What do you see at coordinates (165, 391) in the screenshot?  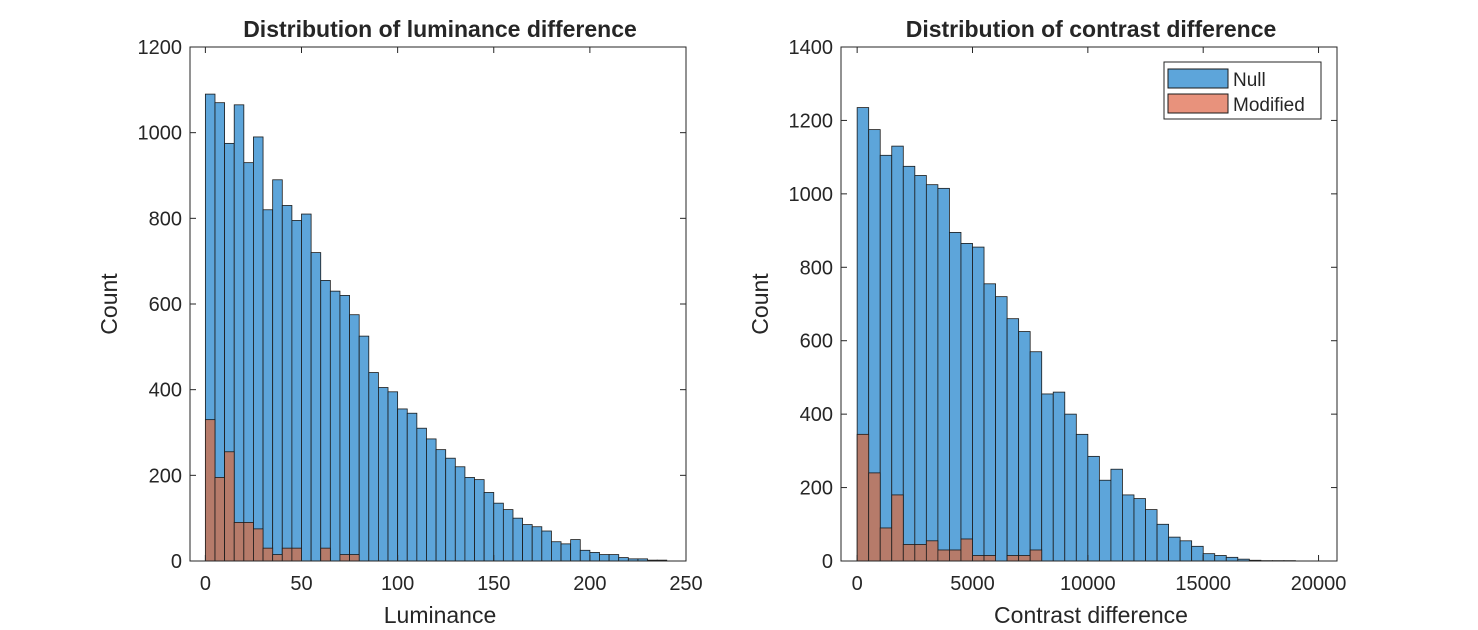 I see `luminance-y-tick-label: 400` at bounding box center [165, 391].